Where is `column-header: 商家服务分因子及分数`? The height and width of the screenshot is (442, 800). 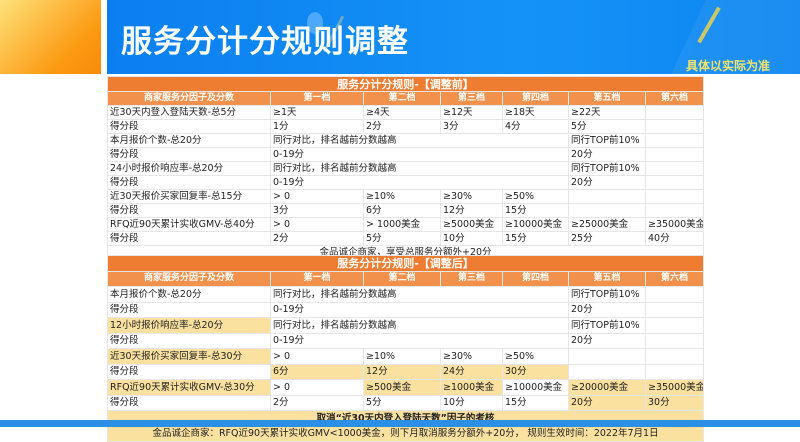 column-header: 商家服务分因子及分数 is located at coordinates (189, 278).